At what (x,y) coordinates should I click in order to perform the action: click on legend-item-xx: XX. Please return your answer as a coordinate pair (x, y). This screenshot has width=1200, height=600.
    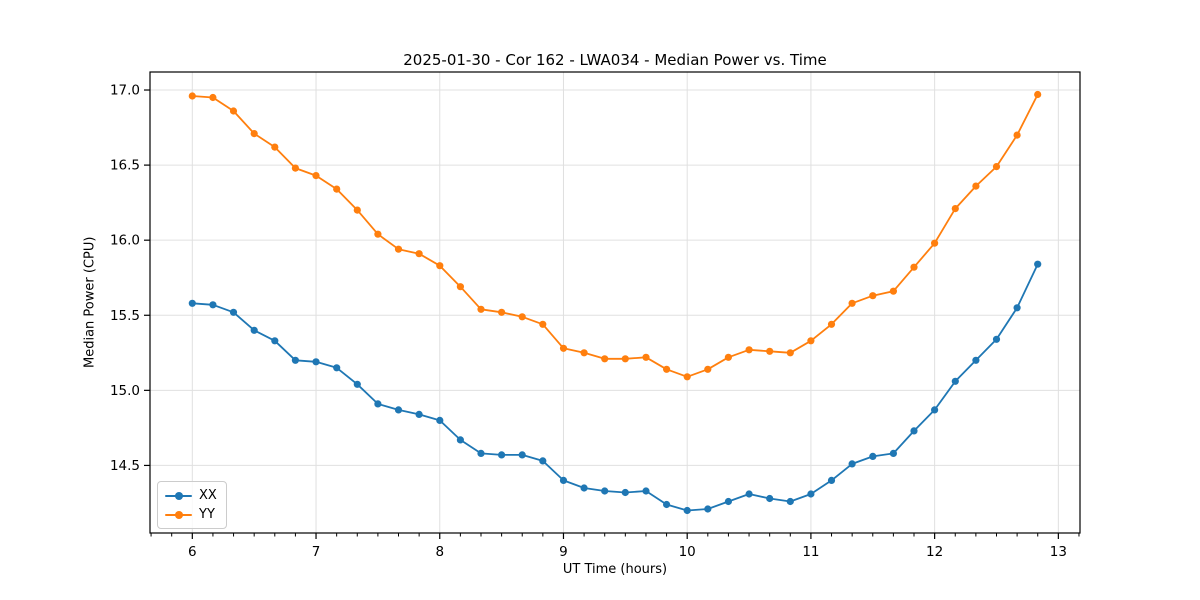
    Looking at the image, I should click on (191, 495).